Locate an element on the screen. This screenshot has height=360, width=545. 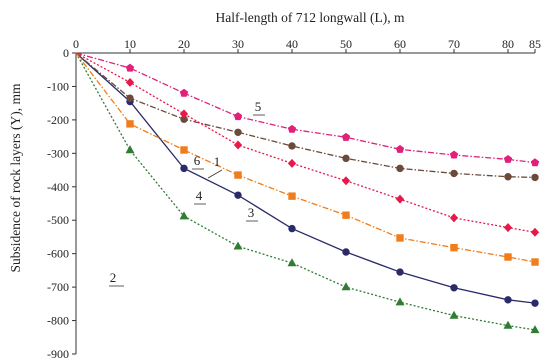
y-tick-labels: 0 -100 -200 -300 -400 -500 -600 -700 -800 -900 is located at coordinates (58, 203).